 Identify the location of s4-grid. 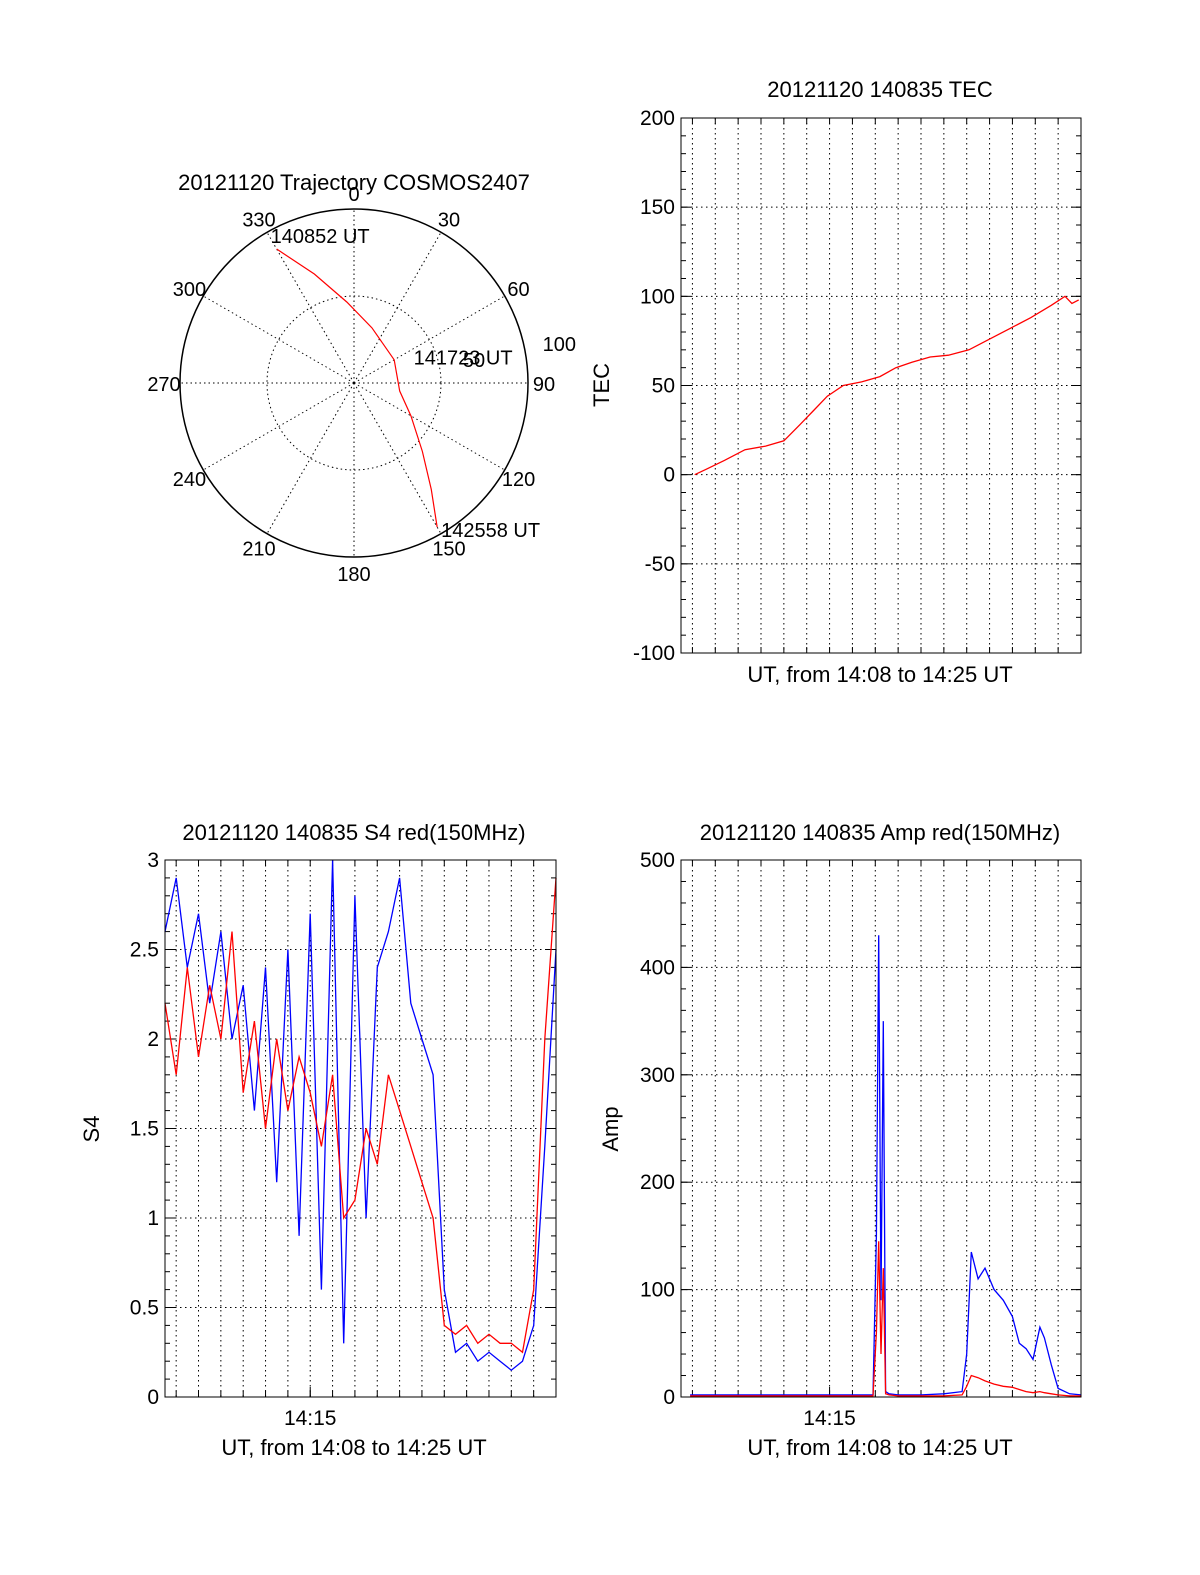
(360, 1128).